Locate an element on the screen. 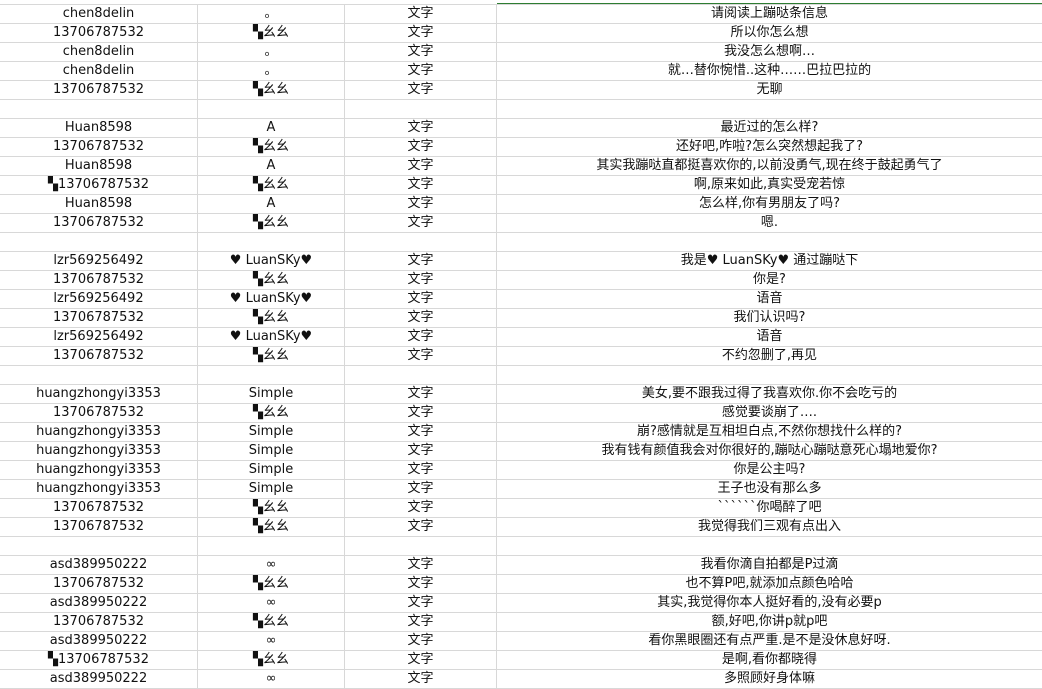  message-cell: 无聊 is located at coordinates (769, 89).